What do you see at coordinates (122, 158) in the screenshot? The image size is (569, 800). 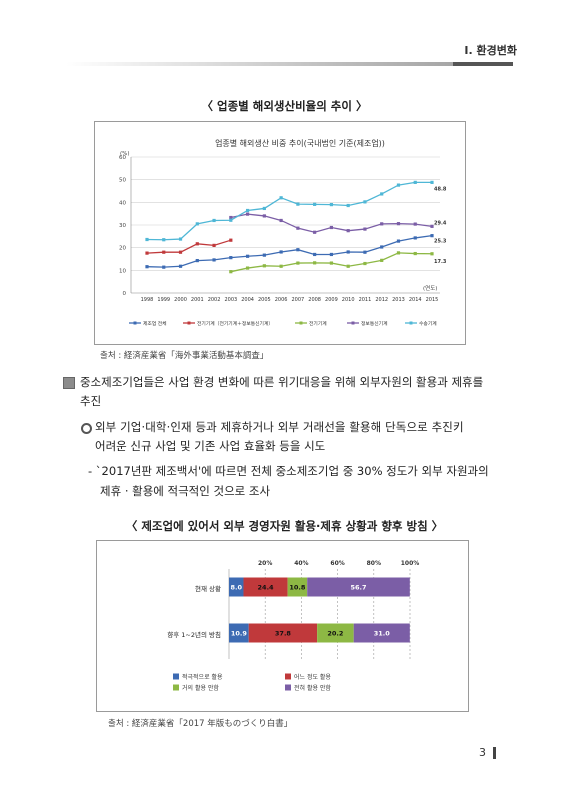 I see `y-tick-label: 60` at bounding box center [122, 158].